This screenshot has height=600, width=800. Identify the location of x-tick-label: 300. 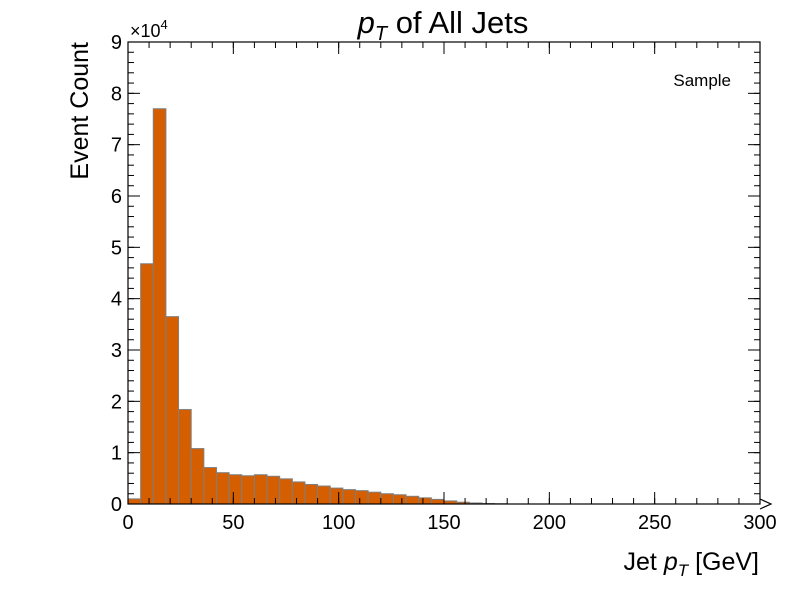
(759, 523).